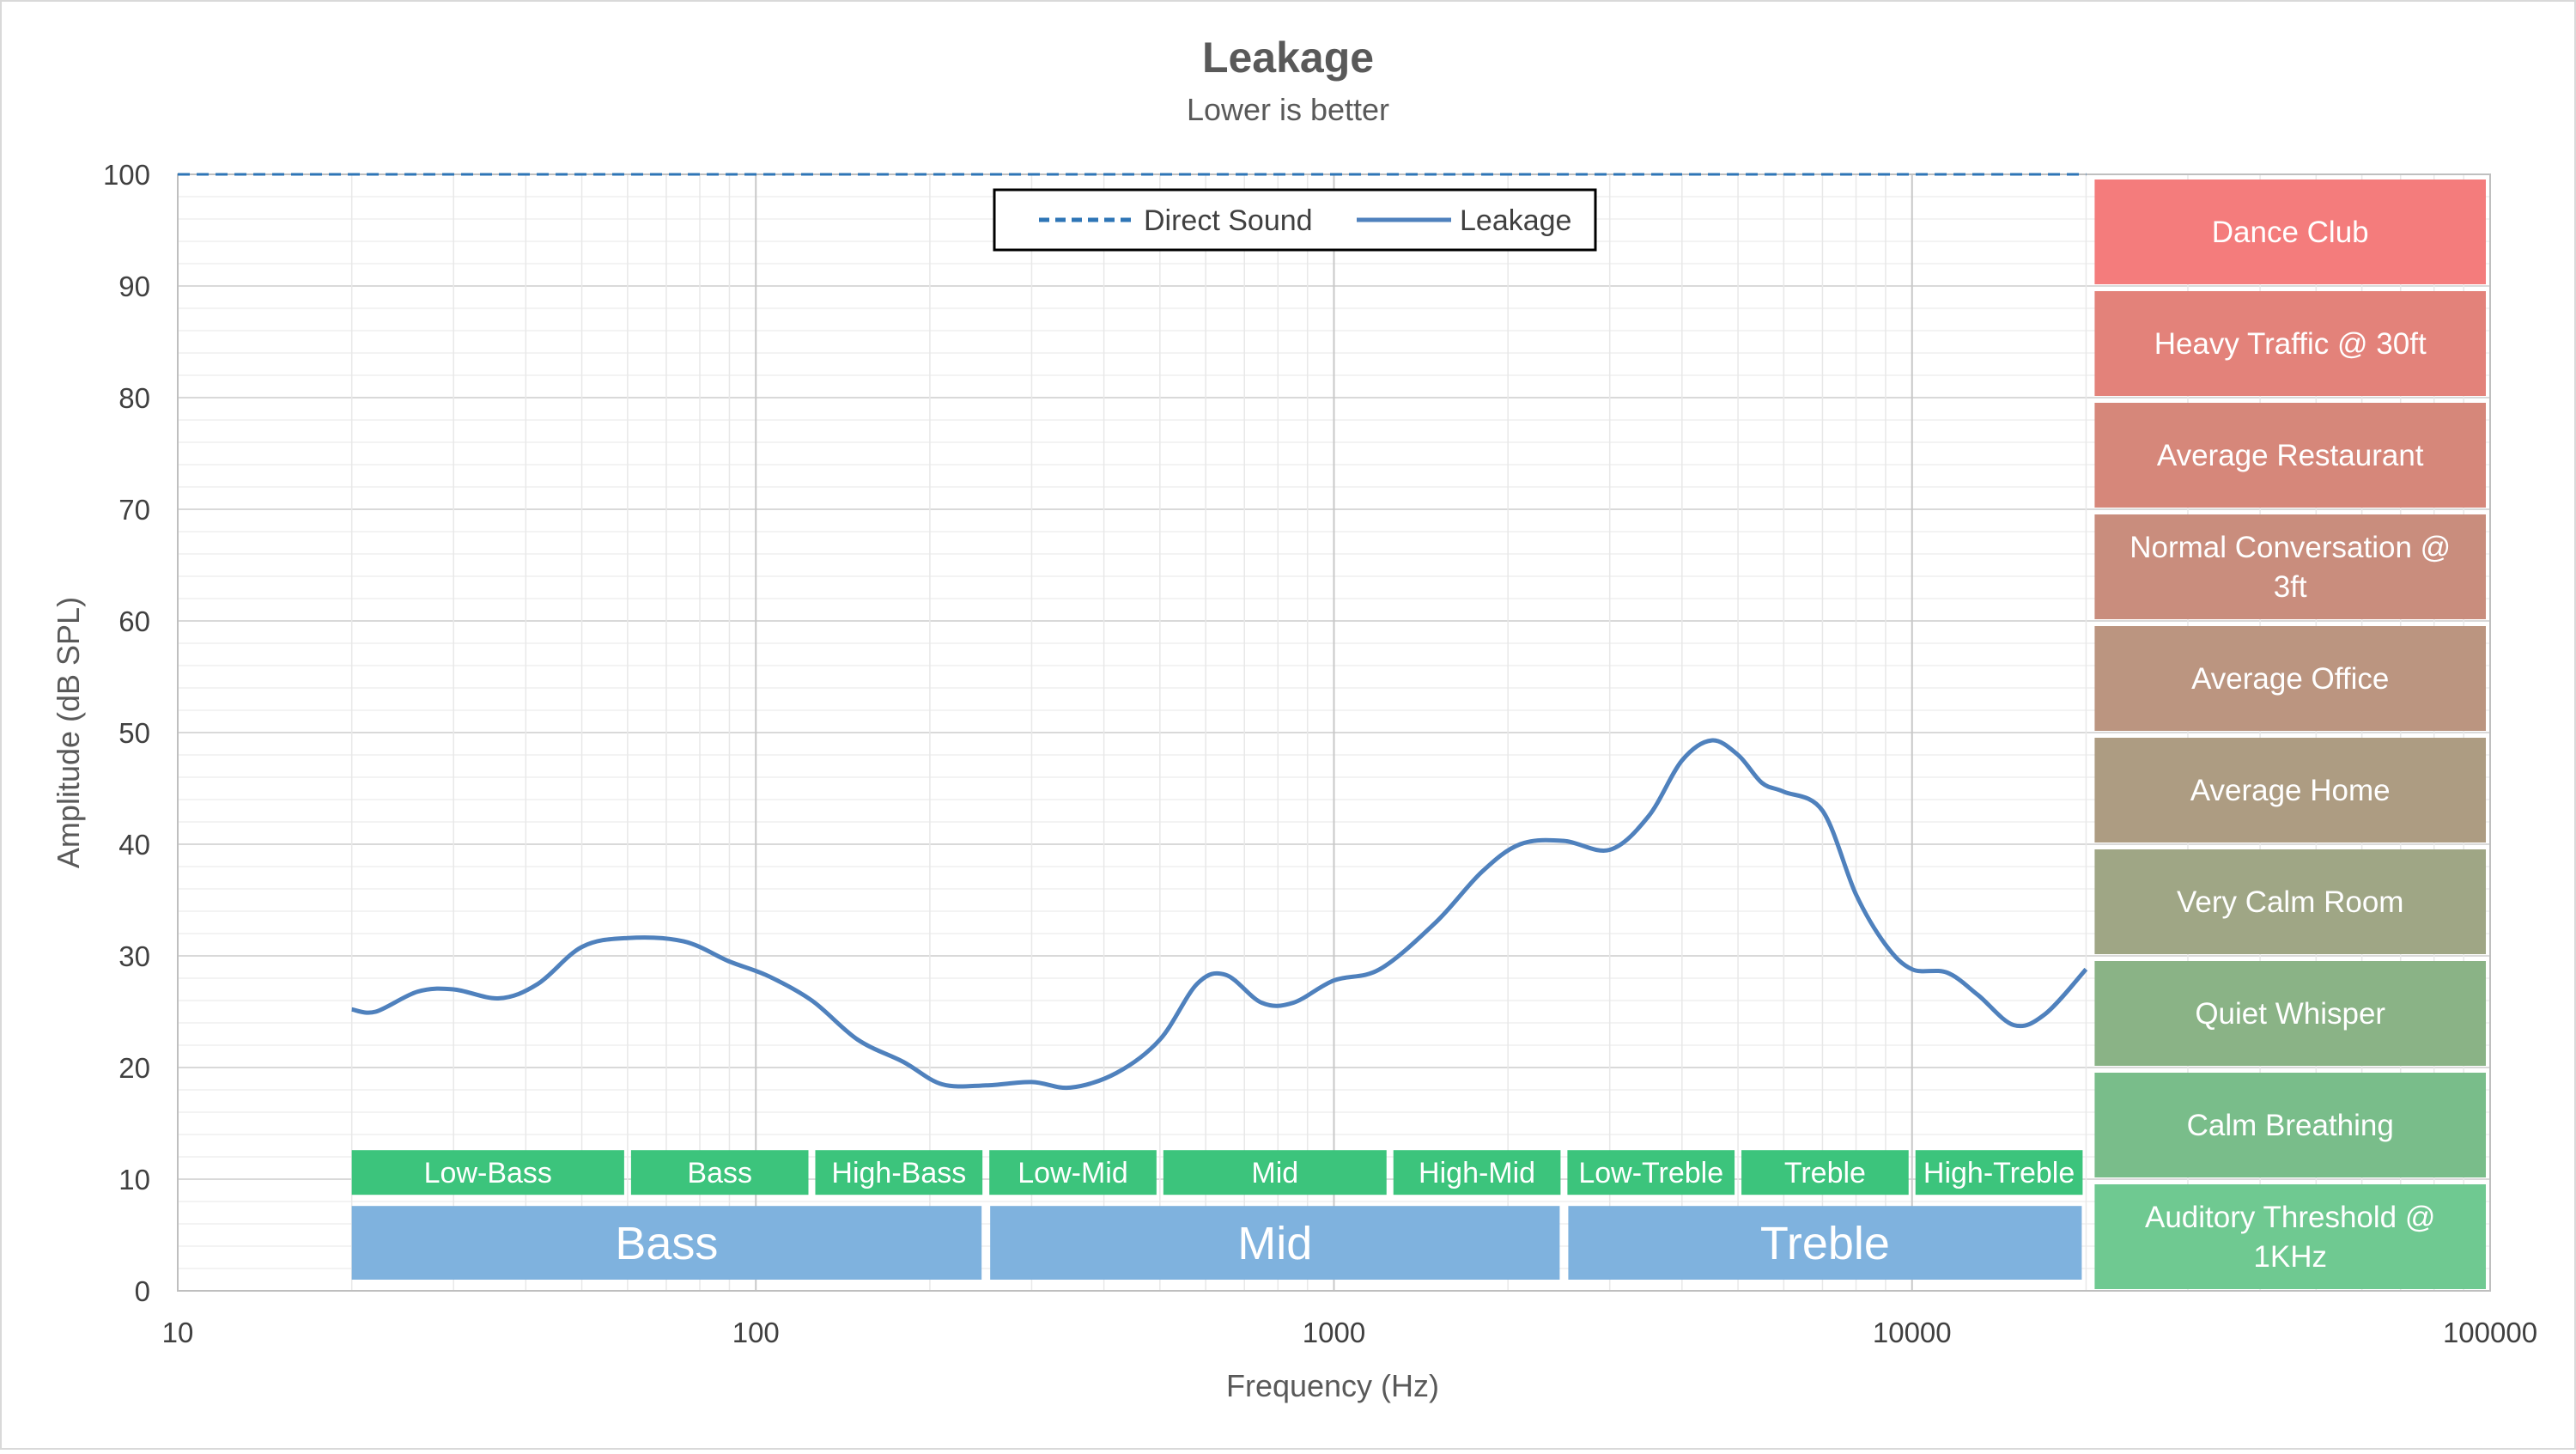 This screenshot has width=2576, height=1454. Describe the element at coordinates (1332, 1385) in the screenshot. I see `x-axis-title: Frequency (Hz)` at that location.